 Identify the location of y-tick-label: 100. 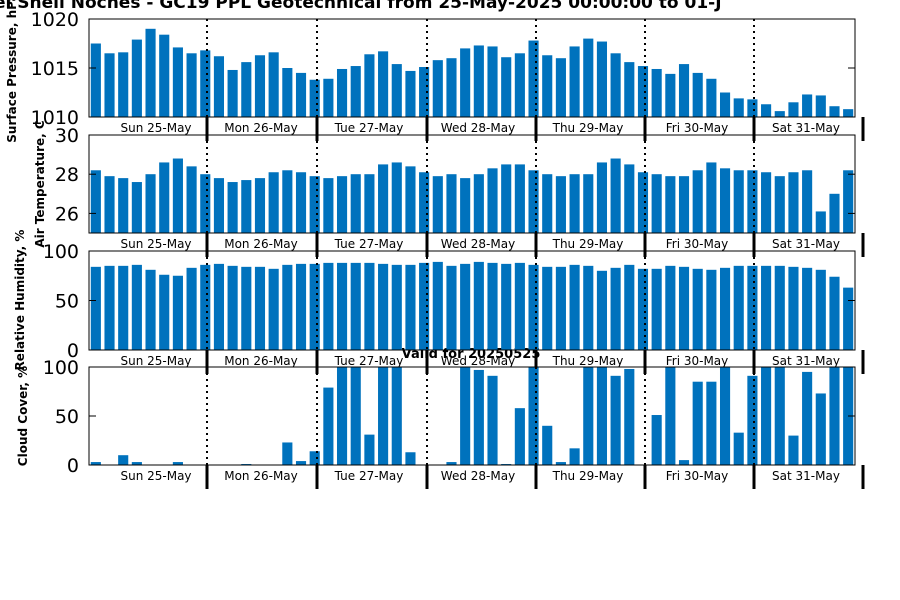
(61, 252).